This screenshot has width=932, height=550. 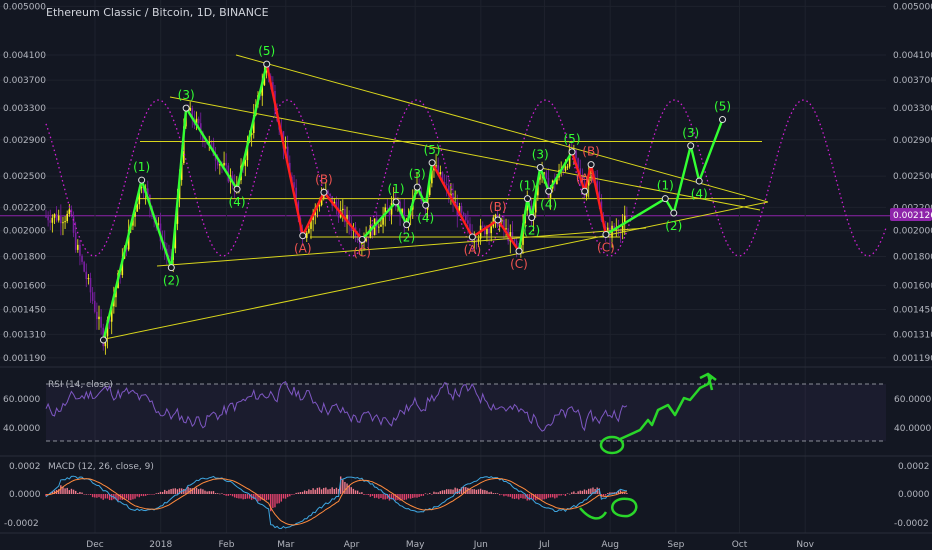 What do you see at coordinates (101, 467) in the screenshot?
I see `macd-title: MACD (12, 26, close, 9)` at bounding box center [101, 467].